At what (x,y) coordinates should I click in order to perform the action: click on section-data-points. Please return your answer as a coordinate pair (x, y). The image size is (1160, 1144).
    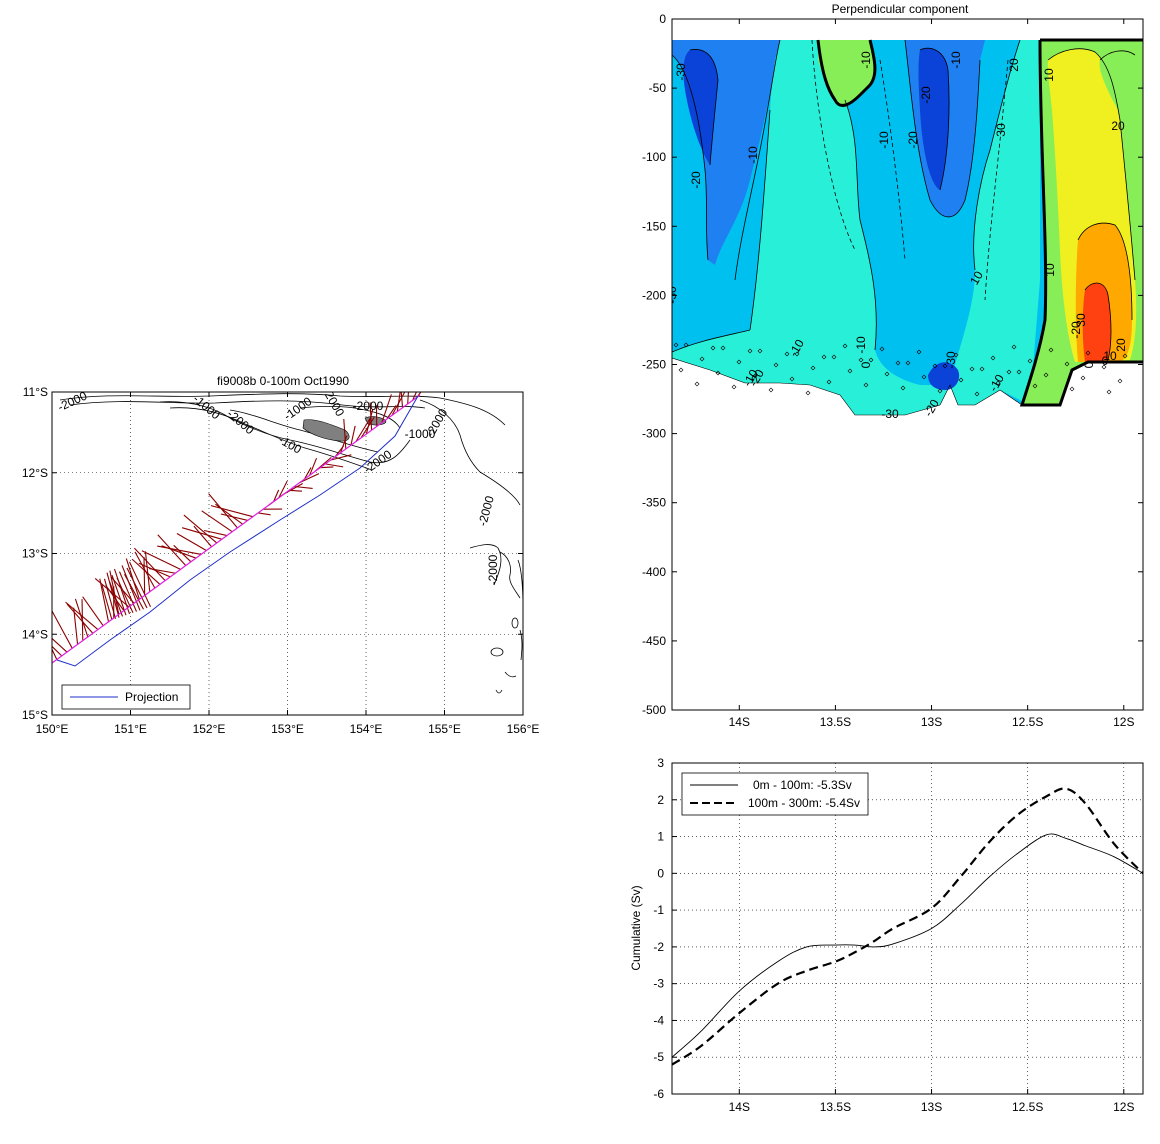
    Looking at the image, I should click on (900, 369).